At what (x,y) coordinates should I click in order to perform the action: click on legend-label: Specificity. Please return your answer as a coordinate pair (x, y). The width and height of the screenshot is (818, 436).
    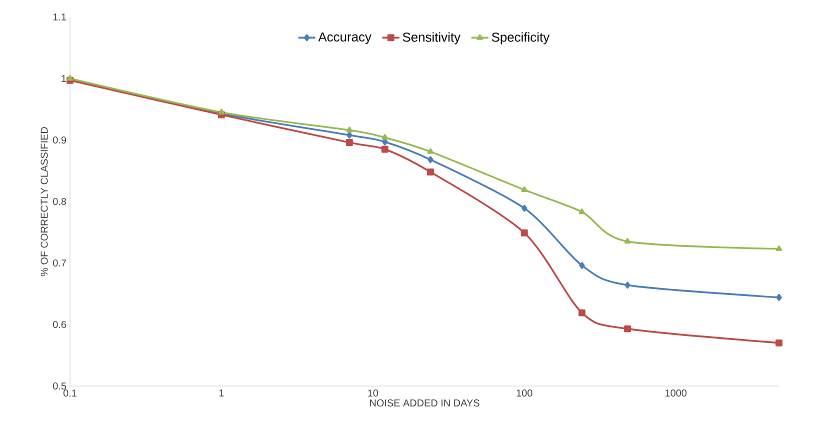
    Looking at the image, I should click on (521, 38).